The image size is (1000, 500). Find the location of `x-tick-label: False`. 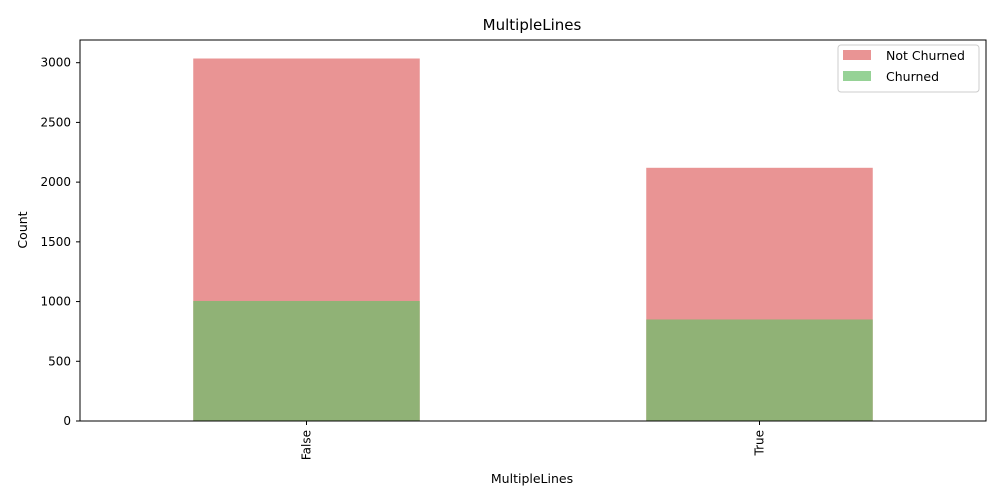

x-tick-label: False is located at coordinates (307, 445).